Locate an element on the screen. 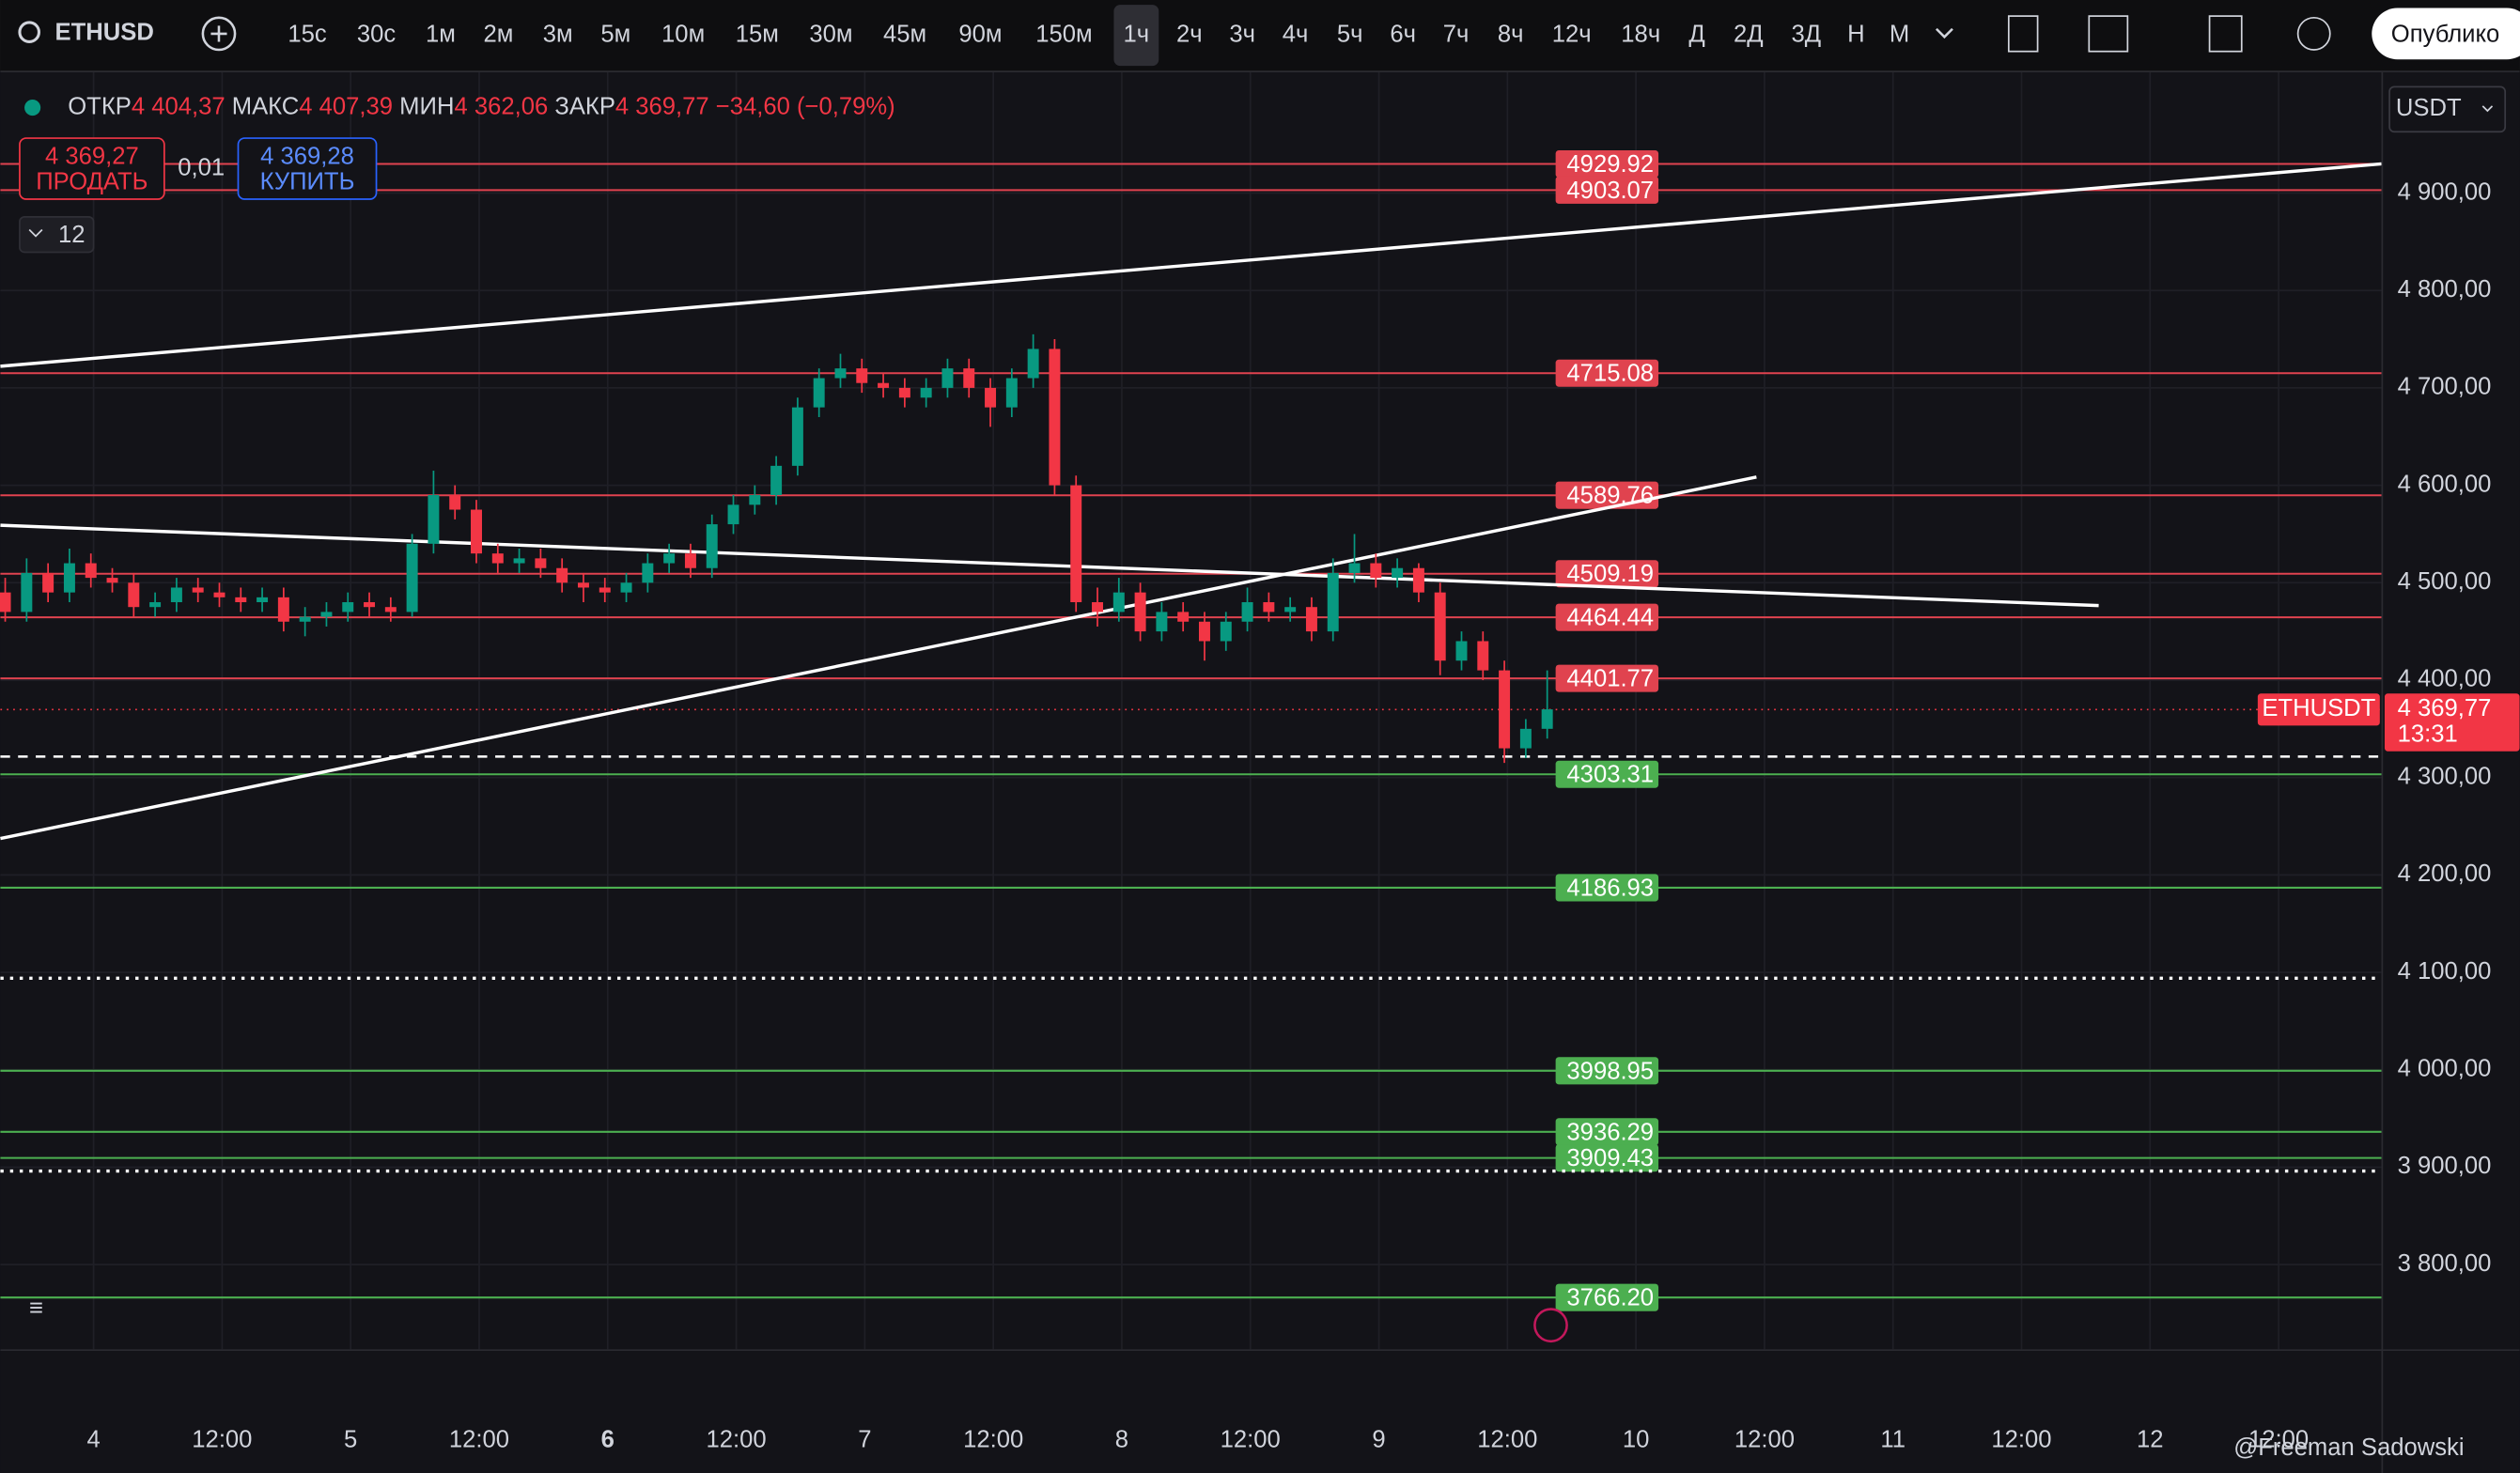 The height and width of the screenshot is (1473, 2520). currency-select is located at coordinates (2447, 109).